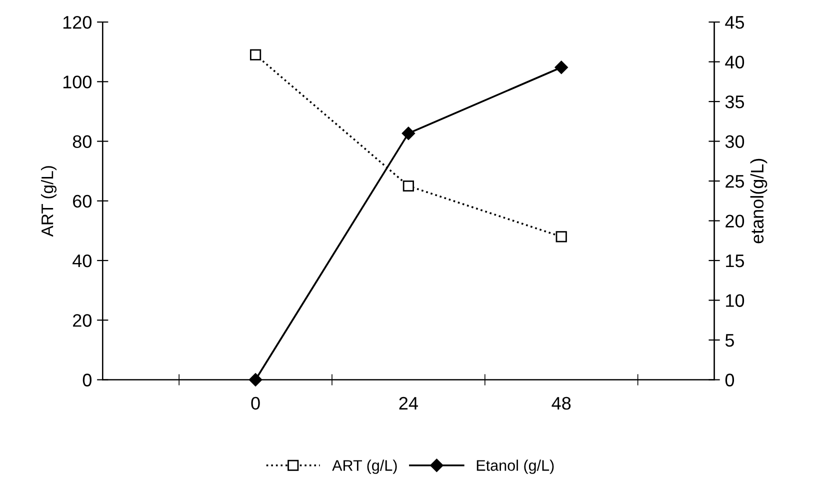  Describe the element at coordinates (759, 201) in the screenshot. I see `y2-axis-title: etanol(g/L)` at that location.